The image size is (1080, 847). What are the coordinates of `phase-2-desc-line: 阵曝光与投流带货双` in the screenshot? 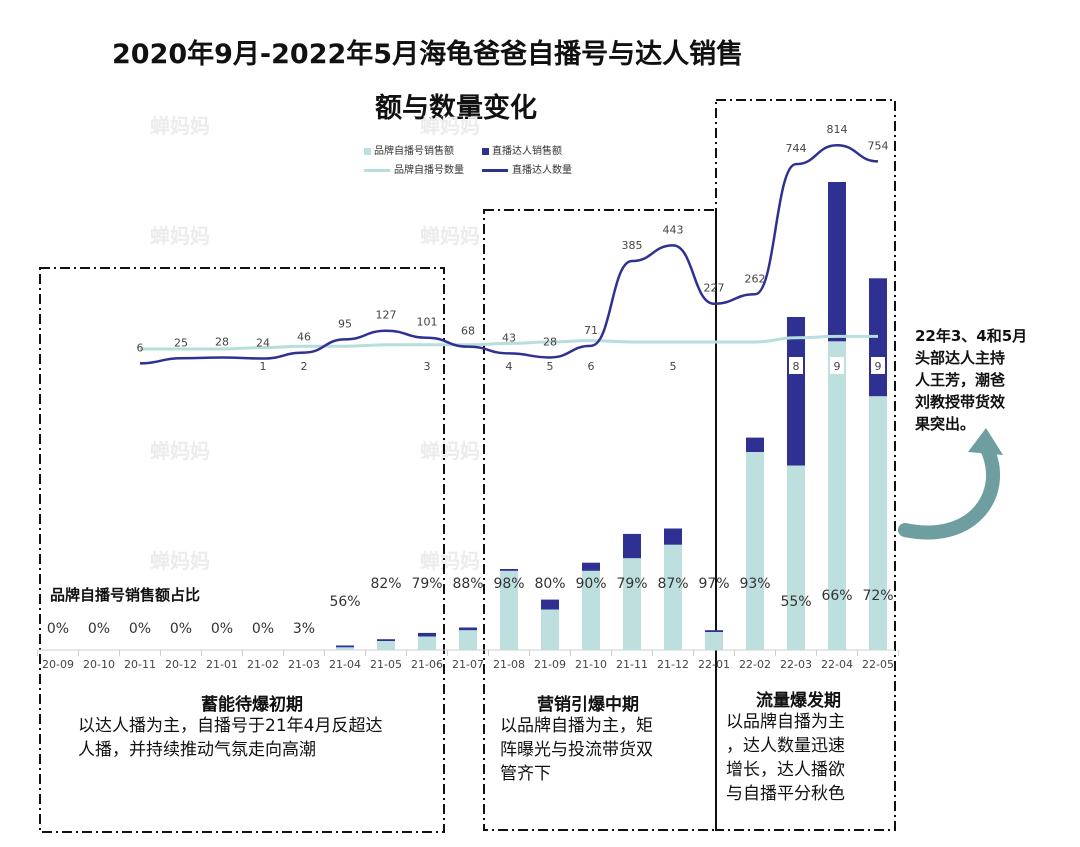 It's located at (576, 750).